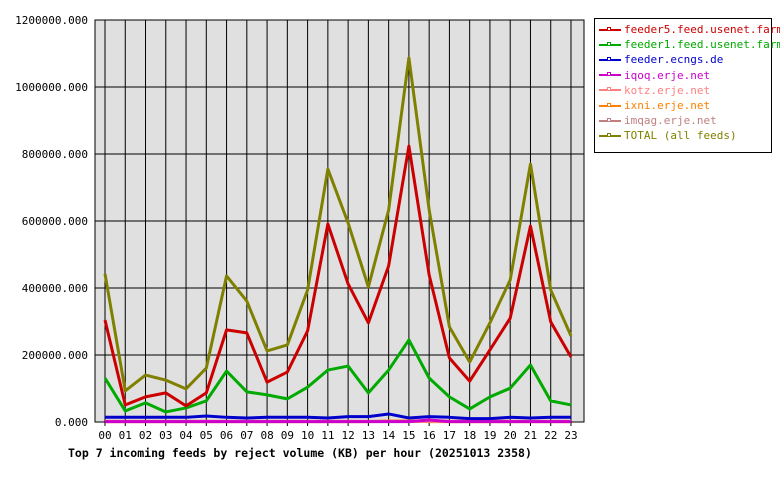 The image size is (780, 480). I want to click on x-tick-label: 03, so click(165, 435).